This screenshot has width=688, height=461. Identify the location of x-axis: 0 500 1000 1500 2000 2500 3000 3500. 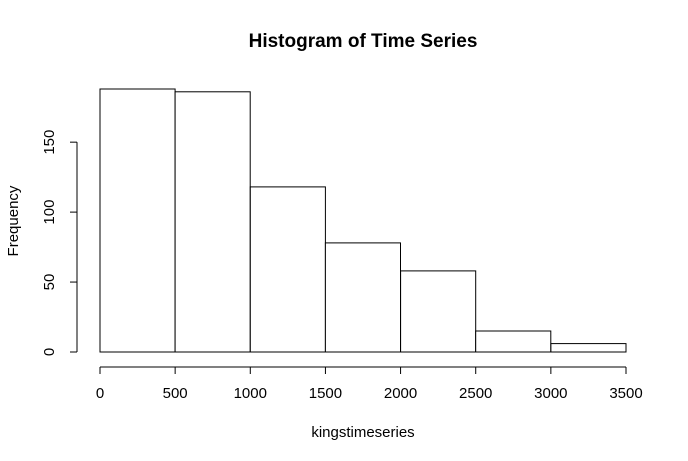
(369, 384).